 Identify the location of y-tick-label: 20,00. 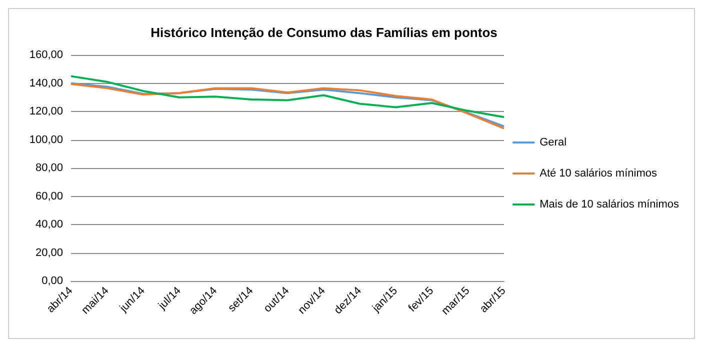
(49, 252).